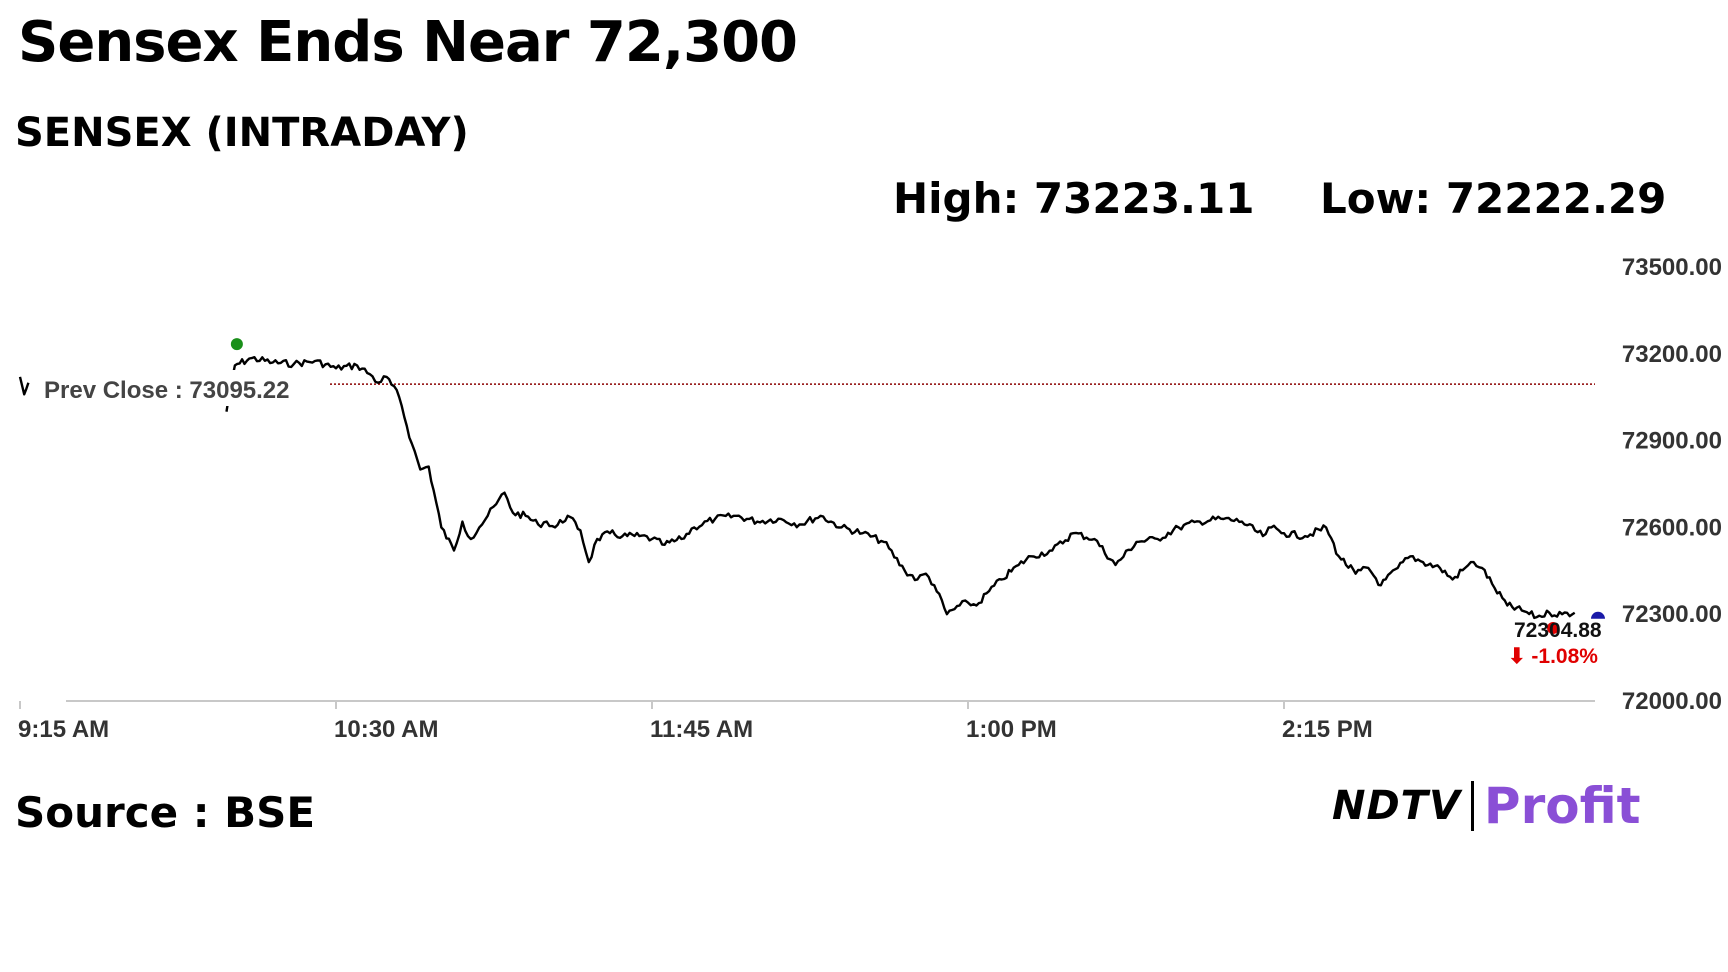 Image resolution: width=1728 pixels, height=972 pixels. What do you see at coordinates (242, 133) in the screenshot?
I see `chart-subtitle: SENSEX (INTRADAY)` at bounding box center [242, 133].